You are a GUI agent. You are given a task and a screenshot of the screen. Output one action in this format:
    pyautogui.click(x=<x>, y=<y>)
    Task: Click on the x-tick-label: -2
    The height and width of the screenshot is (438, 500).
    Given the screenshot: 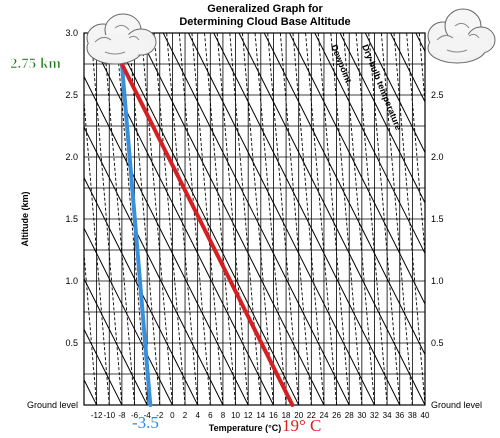 What is the action you would take?
    pyautogui.click(x=160, y=415)
    